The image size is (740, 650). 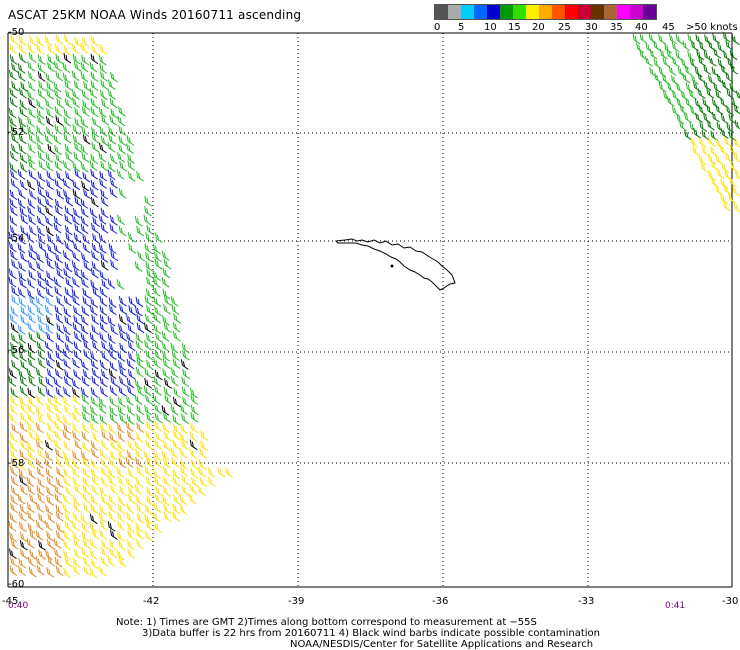 What do you see at coordinates (514, 27) in the screenshot?
I see `color-scale-label: 15` at bounding box center [514, 27].